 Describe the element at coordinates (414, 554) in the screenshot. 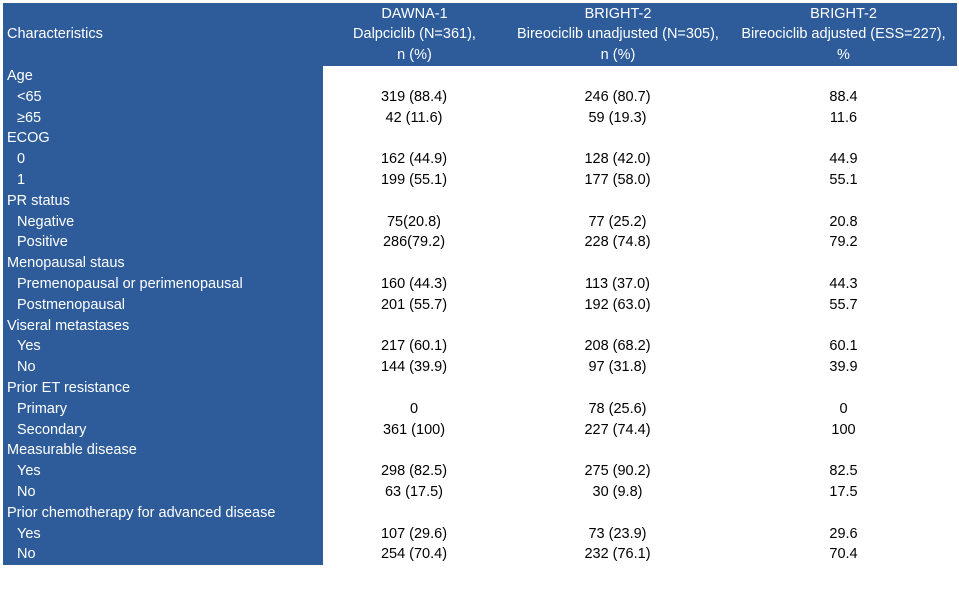

I see `value-cell: 254 (70.4)` at that location.